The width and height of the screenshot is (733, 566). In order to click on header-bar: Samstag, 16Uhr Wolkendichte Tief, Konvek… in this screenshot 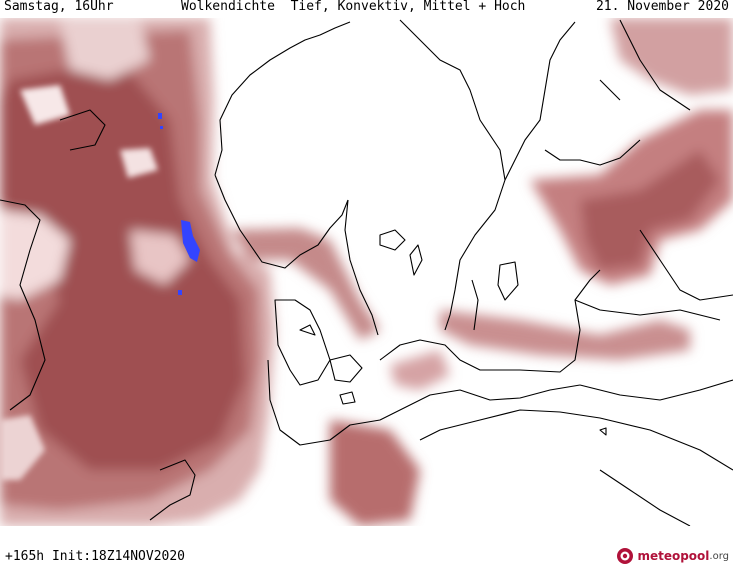, I will do `click(366, 9)`.